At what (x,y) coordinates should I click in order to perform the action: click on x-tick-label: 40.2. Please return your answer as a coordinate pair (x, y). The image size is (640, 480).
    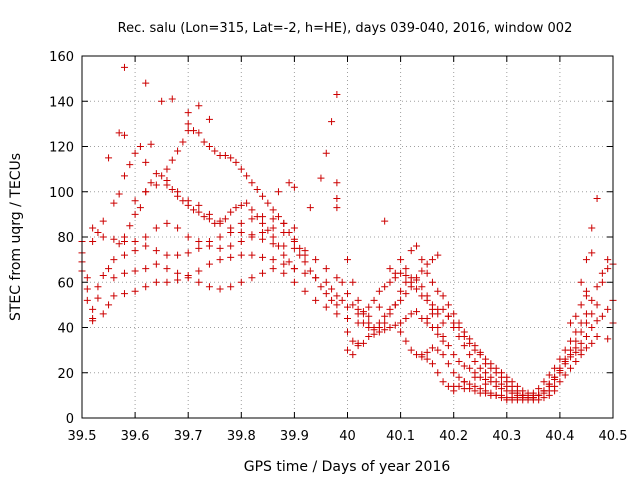
    Looking at the image, I should click on (453, 436).